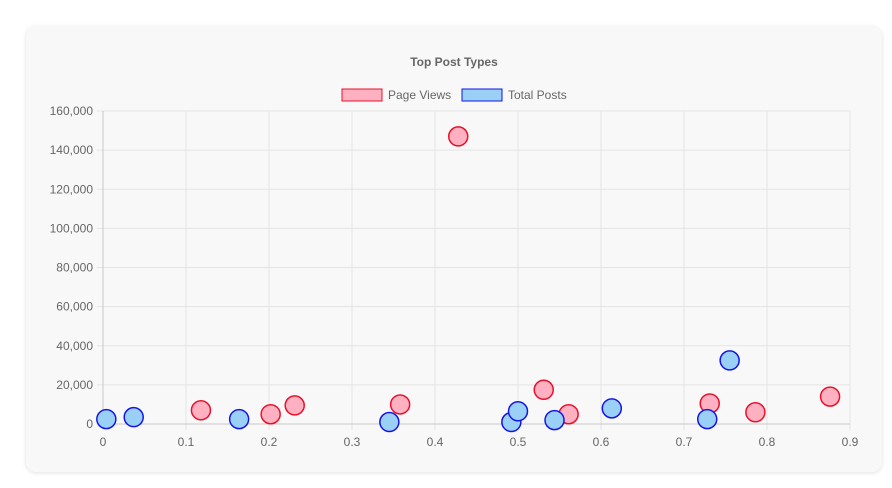 This screenshot has width=892, height=488. What do you see at coordinates (454, 62) in the screenshot?
I see `chart-title: Top Post Types` at bounding box center [454, 62].